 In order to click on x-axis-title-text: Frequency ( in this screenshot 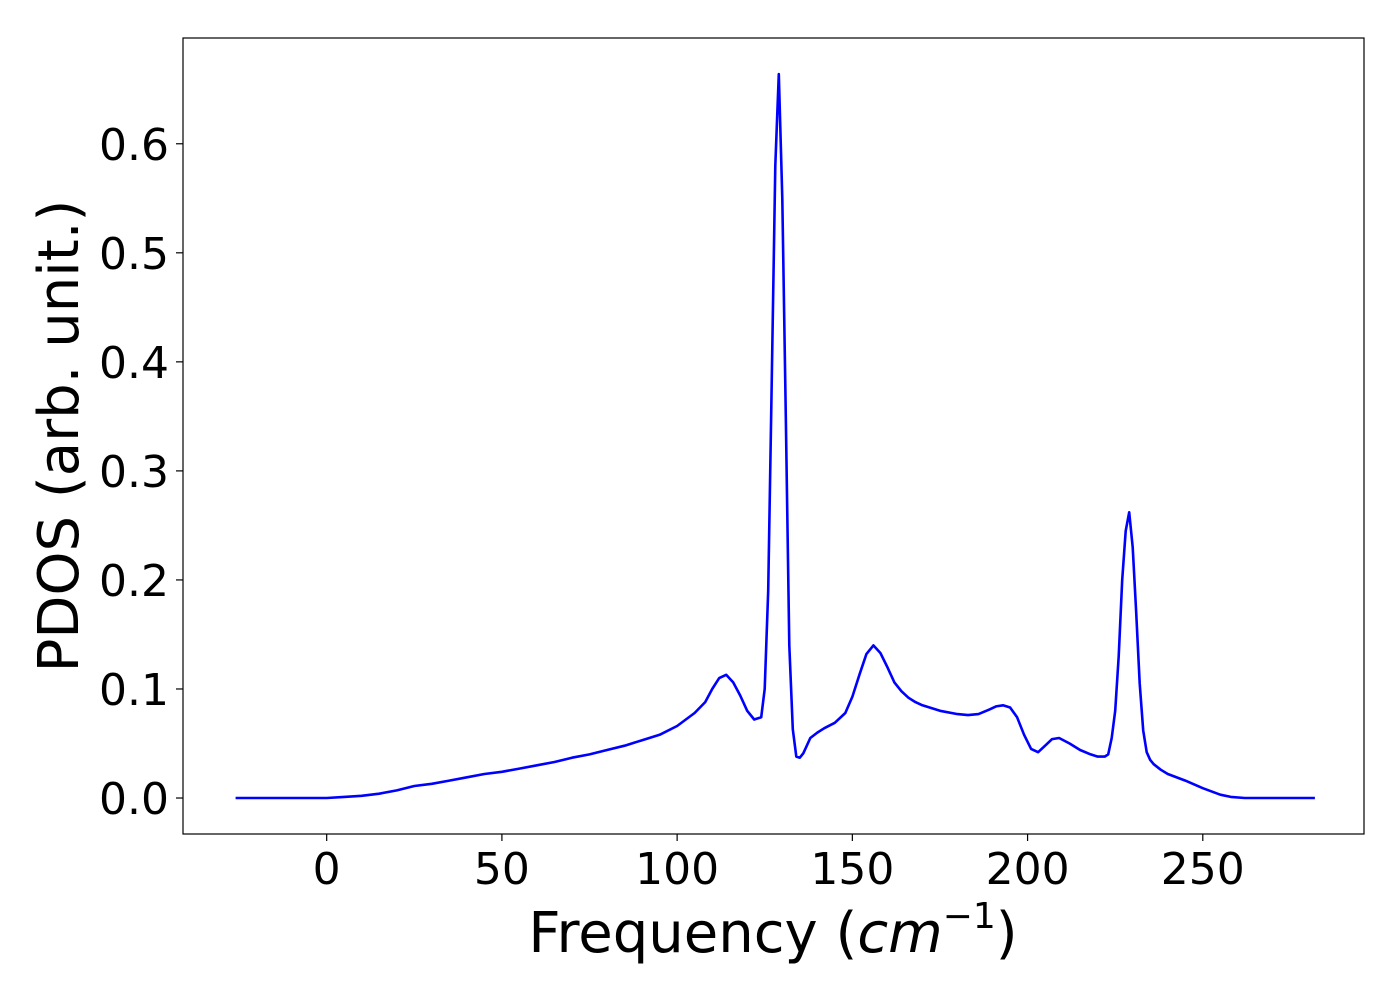, I will do `click(692, 933)`.